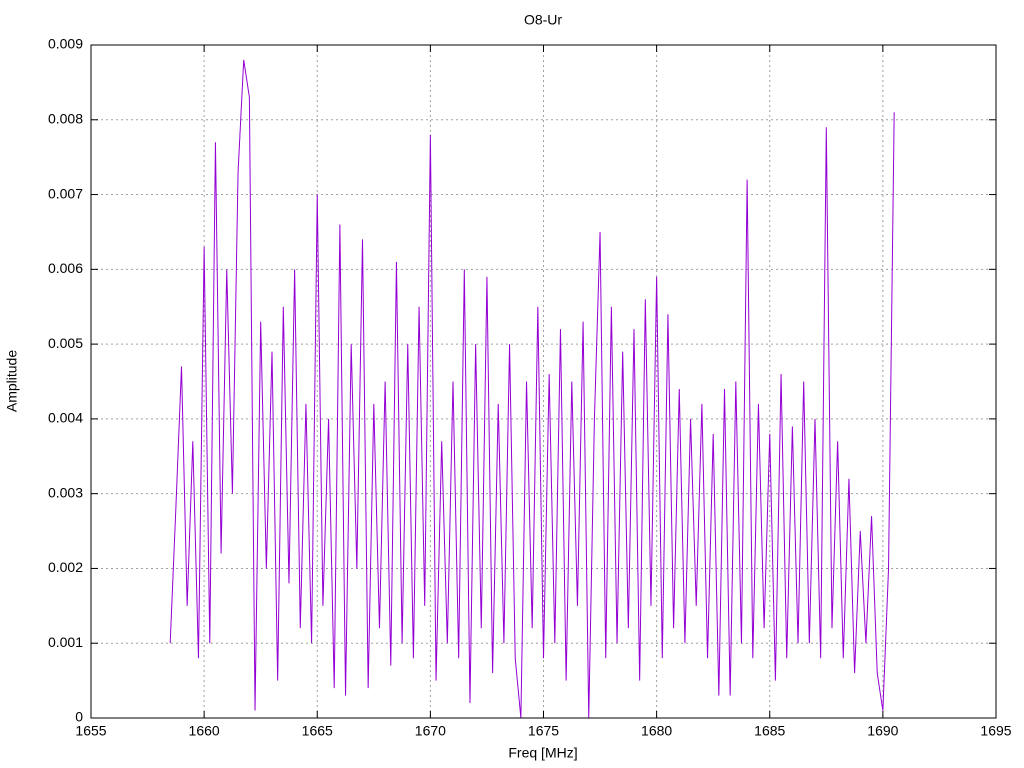 This screenshot has height=768, width=1024. I want to click on y-tick-label: 0.005, so click(65, 343).